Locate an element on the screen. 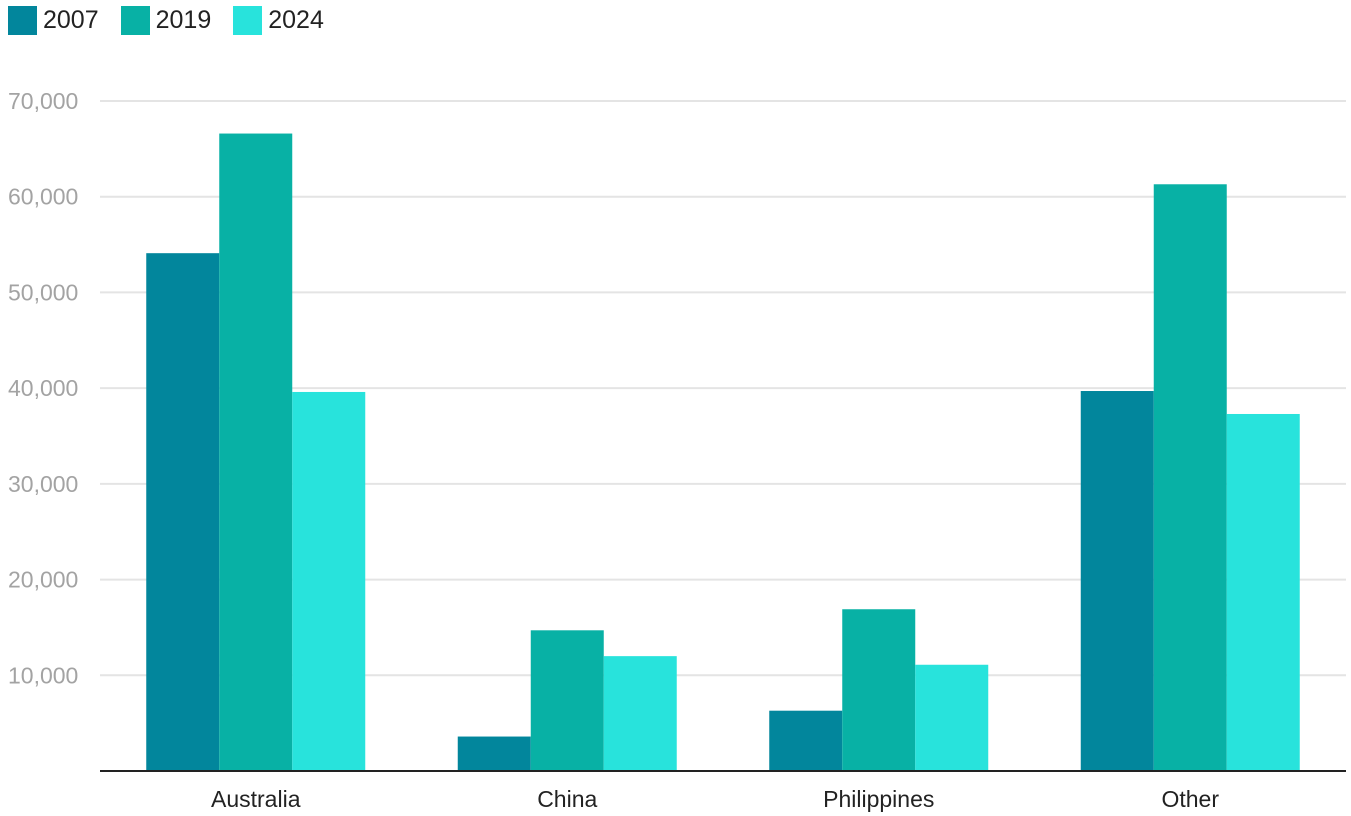  y-tick-label: 70,000 is located at coordinates (43, 101).